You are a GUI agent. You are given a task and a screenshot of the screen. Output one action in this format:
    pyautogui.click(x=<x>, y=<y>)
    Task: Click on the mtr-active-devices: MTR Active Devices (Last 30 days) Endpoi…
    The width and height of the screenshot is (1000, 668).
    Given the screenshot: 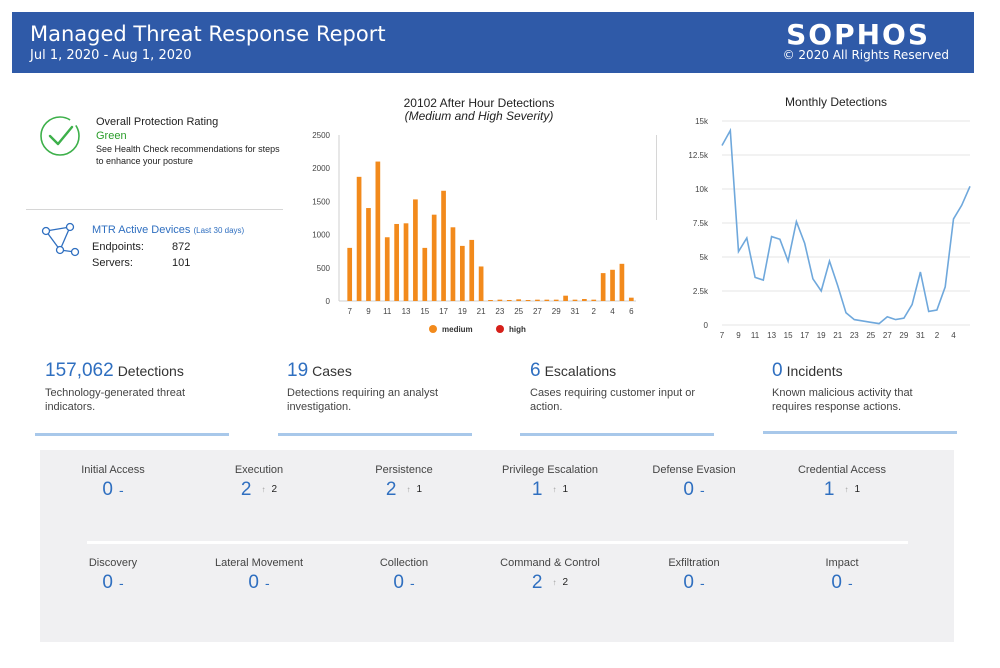 What is the action you would take?
    pyautogui.click(x=165, y=250)
    